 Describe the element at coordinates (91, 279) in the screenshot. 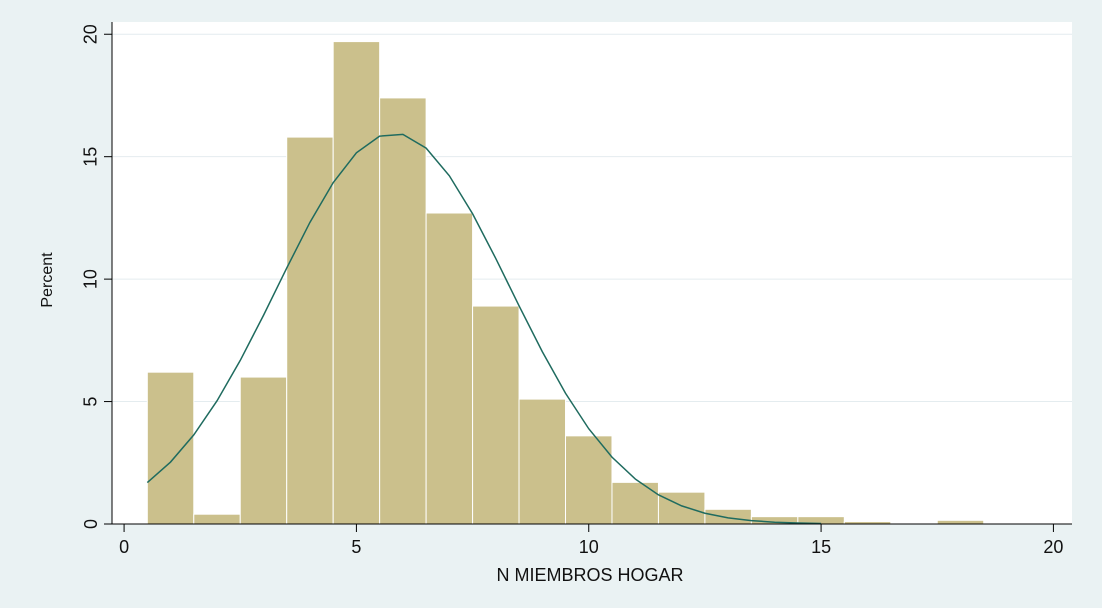

I see `y-tick-label: 10` at that location.